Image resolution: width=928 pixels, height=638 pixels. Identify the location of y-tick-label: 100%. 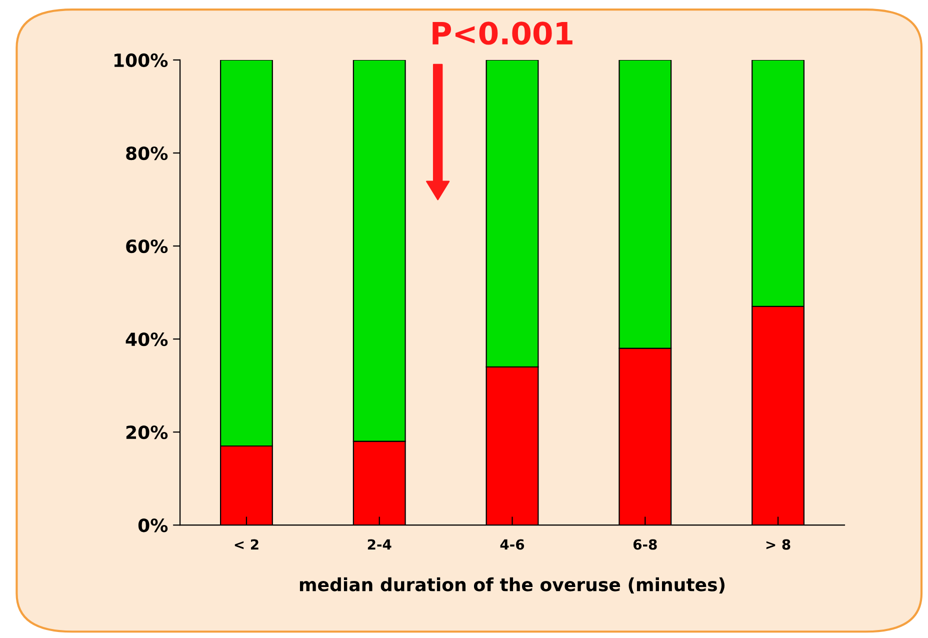
(141, 60).